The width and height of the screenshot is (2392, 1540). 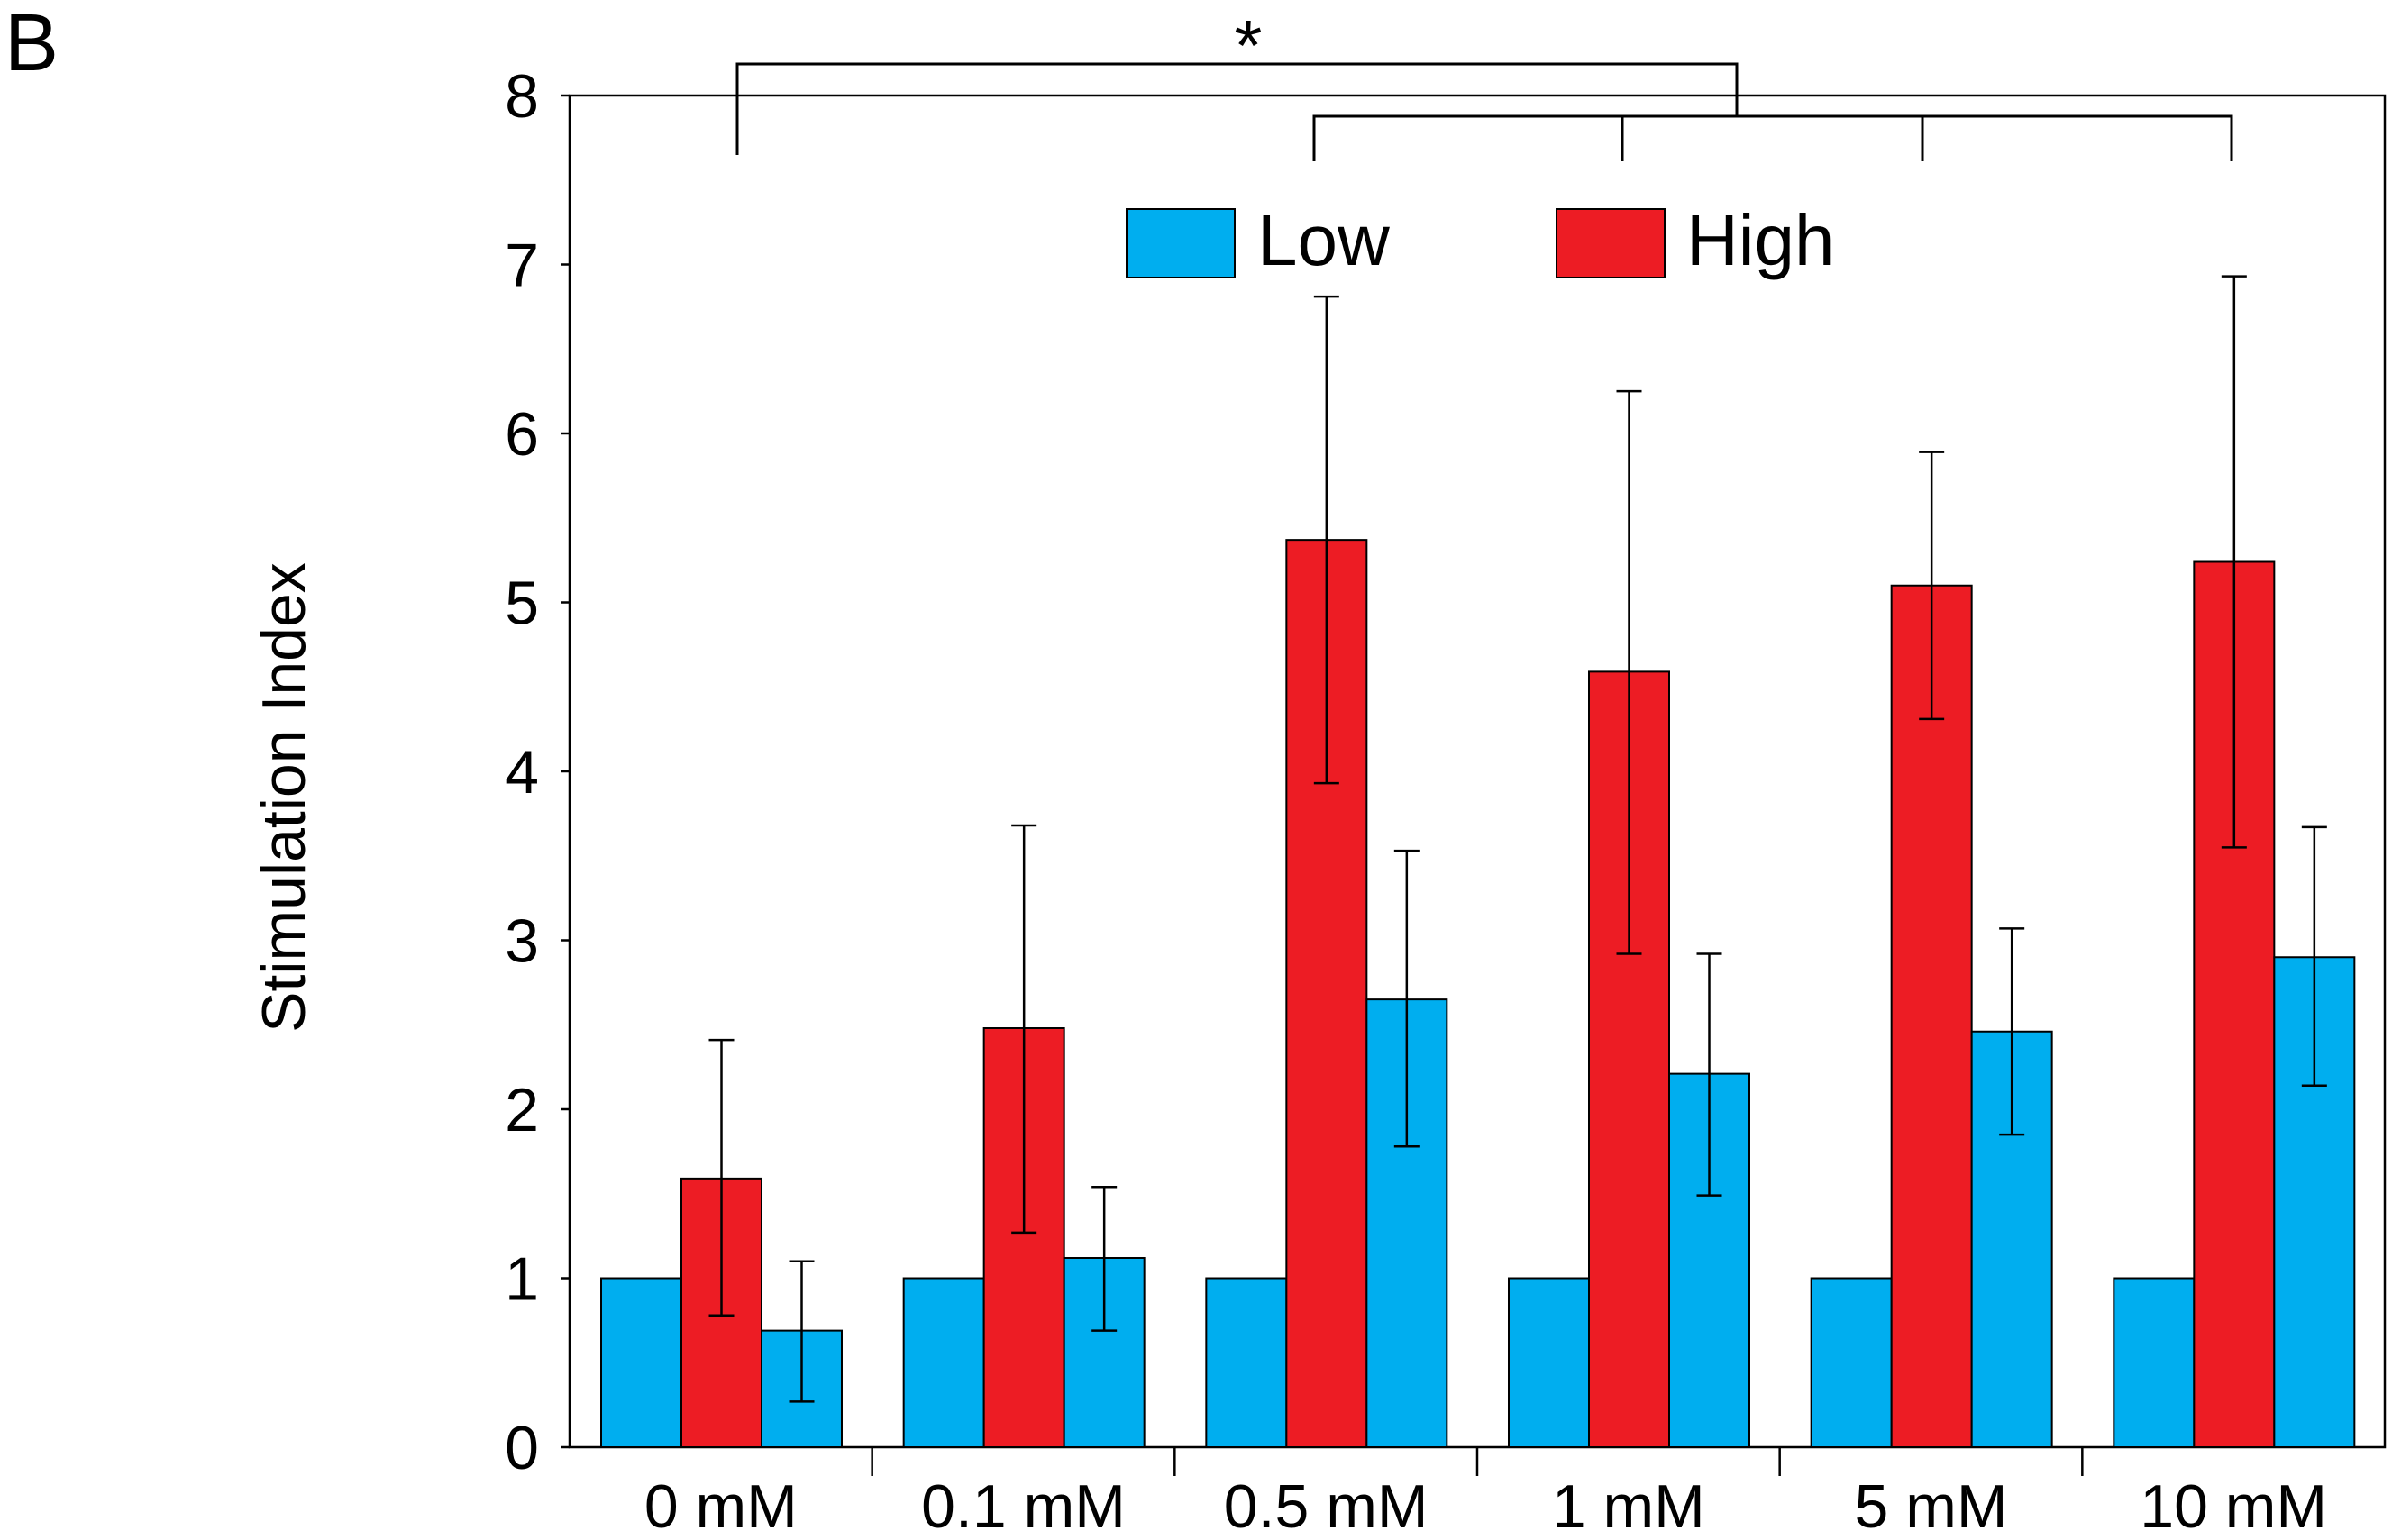 What do you see at coordinates (721, 1506) in the screenshot?
I see `x-tick-label-0: 0 mM` at bounding box center [721, 1506].